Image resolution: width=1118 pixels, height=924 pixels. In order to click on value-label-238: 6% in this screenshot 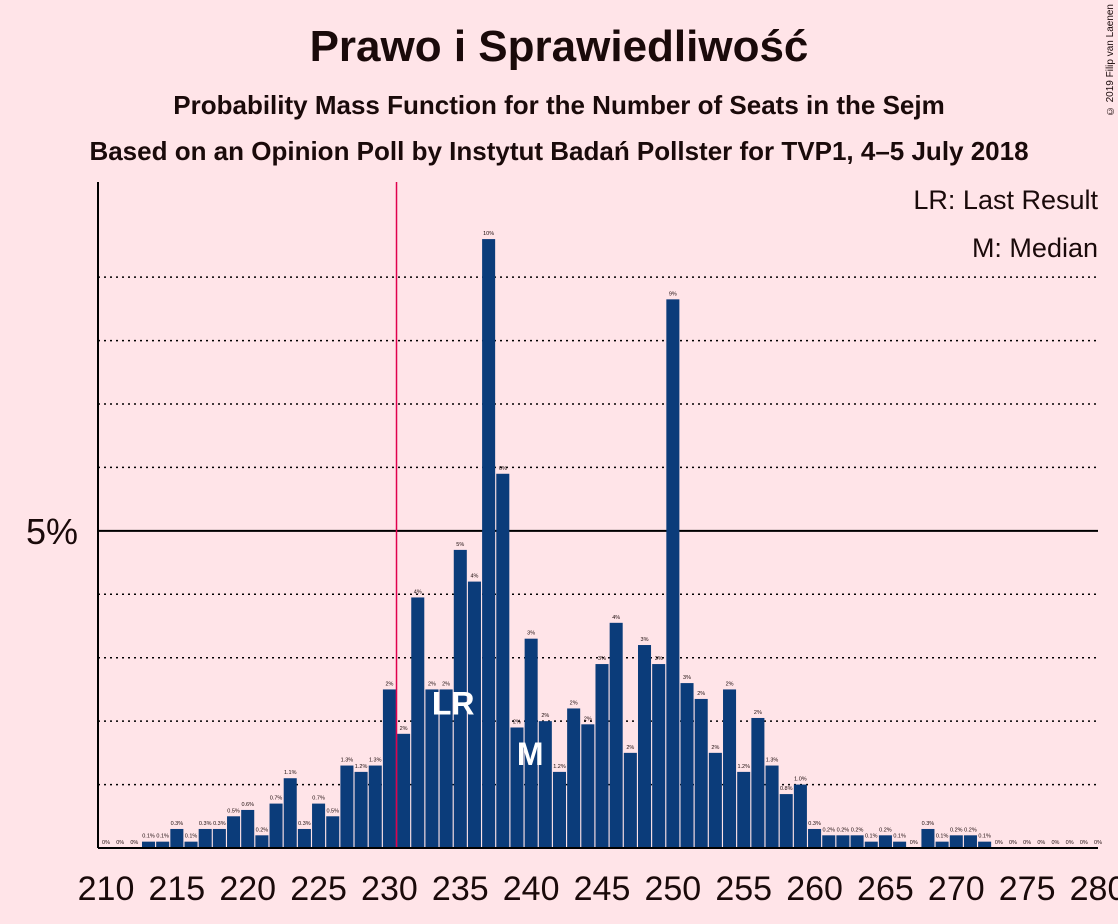, I will do `click(503, 469)`.